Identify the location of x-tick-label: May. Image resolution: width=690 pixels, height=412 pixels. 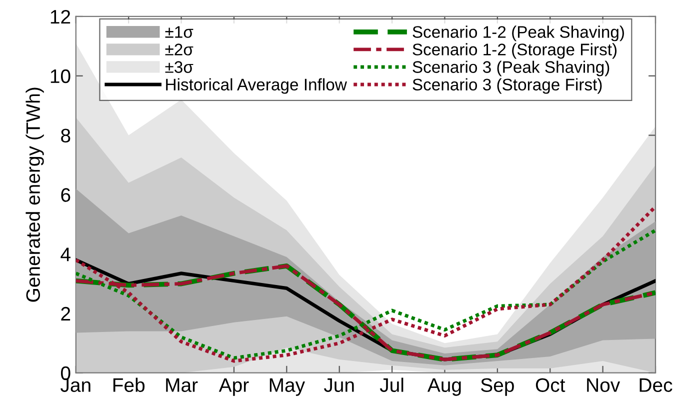
(287, 387).